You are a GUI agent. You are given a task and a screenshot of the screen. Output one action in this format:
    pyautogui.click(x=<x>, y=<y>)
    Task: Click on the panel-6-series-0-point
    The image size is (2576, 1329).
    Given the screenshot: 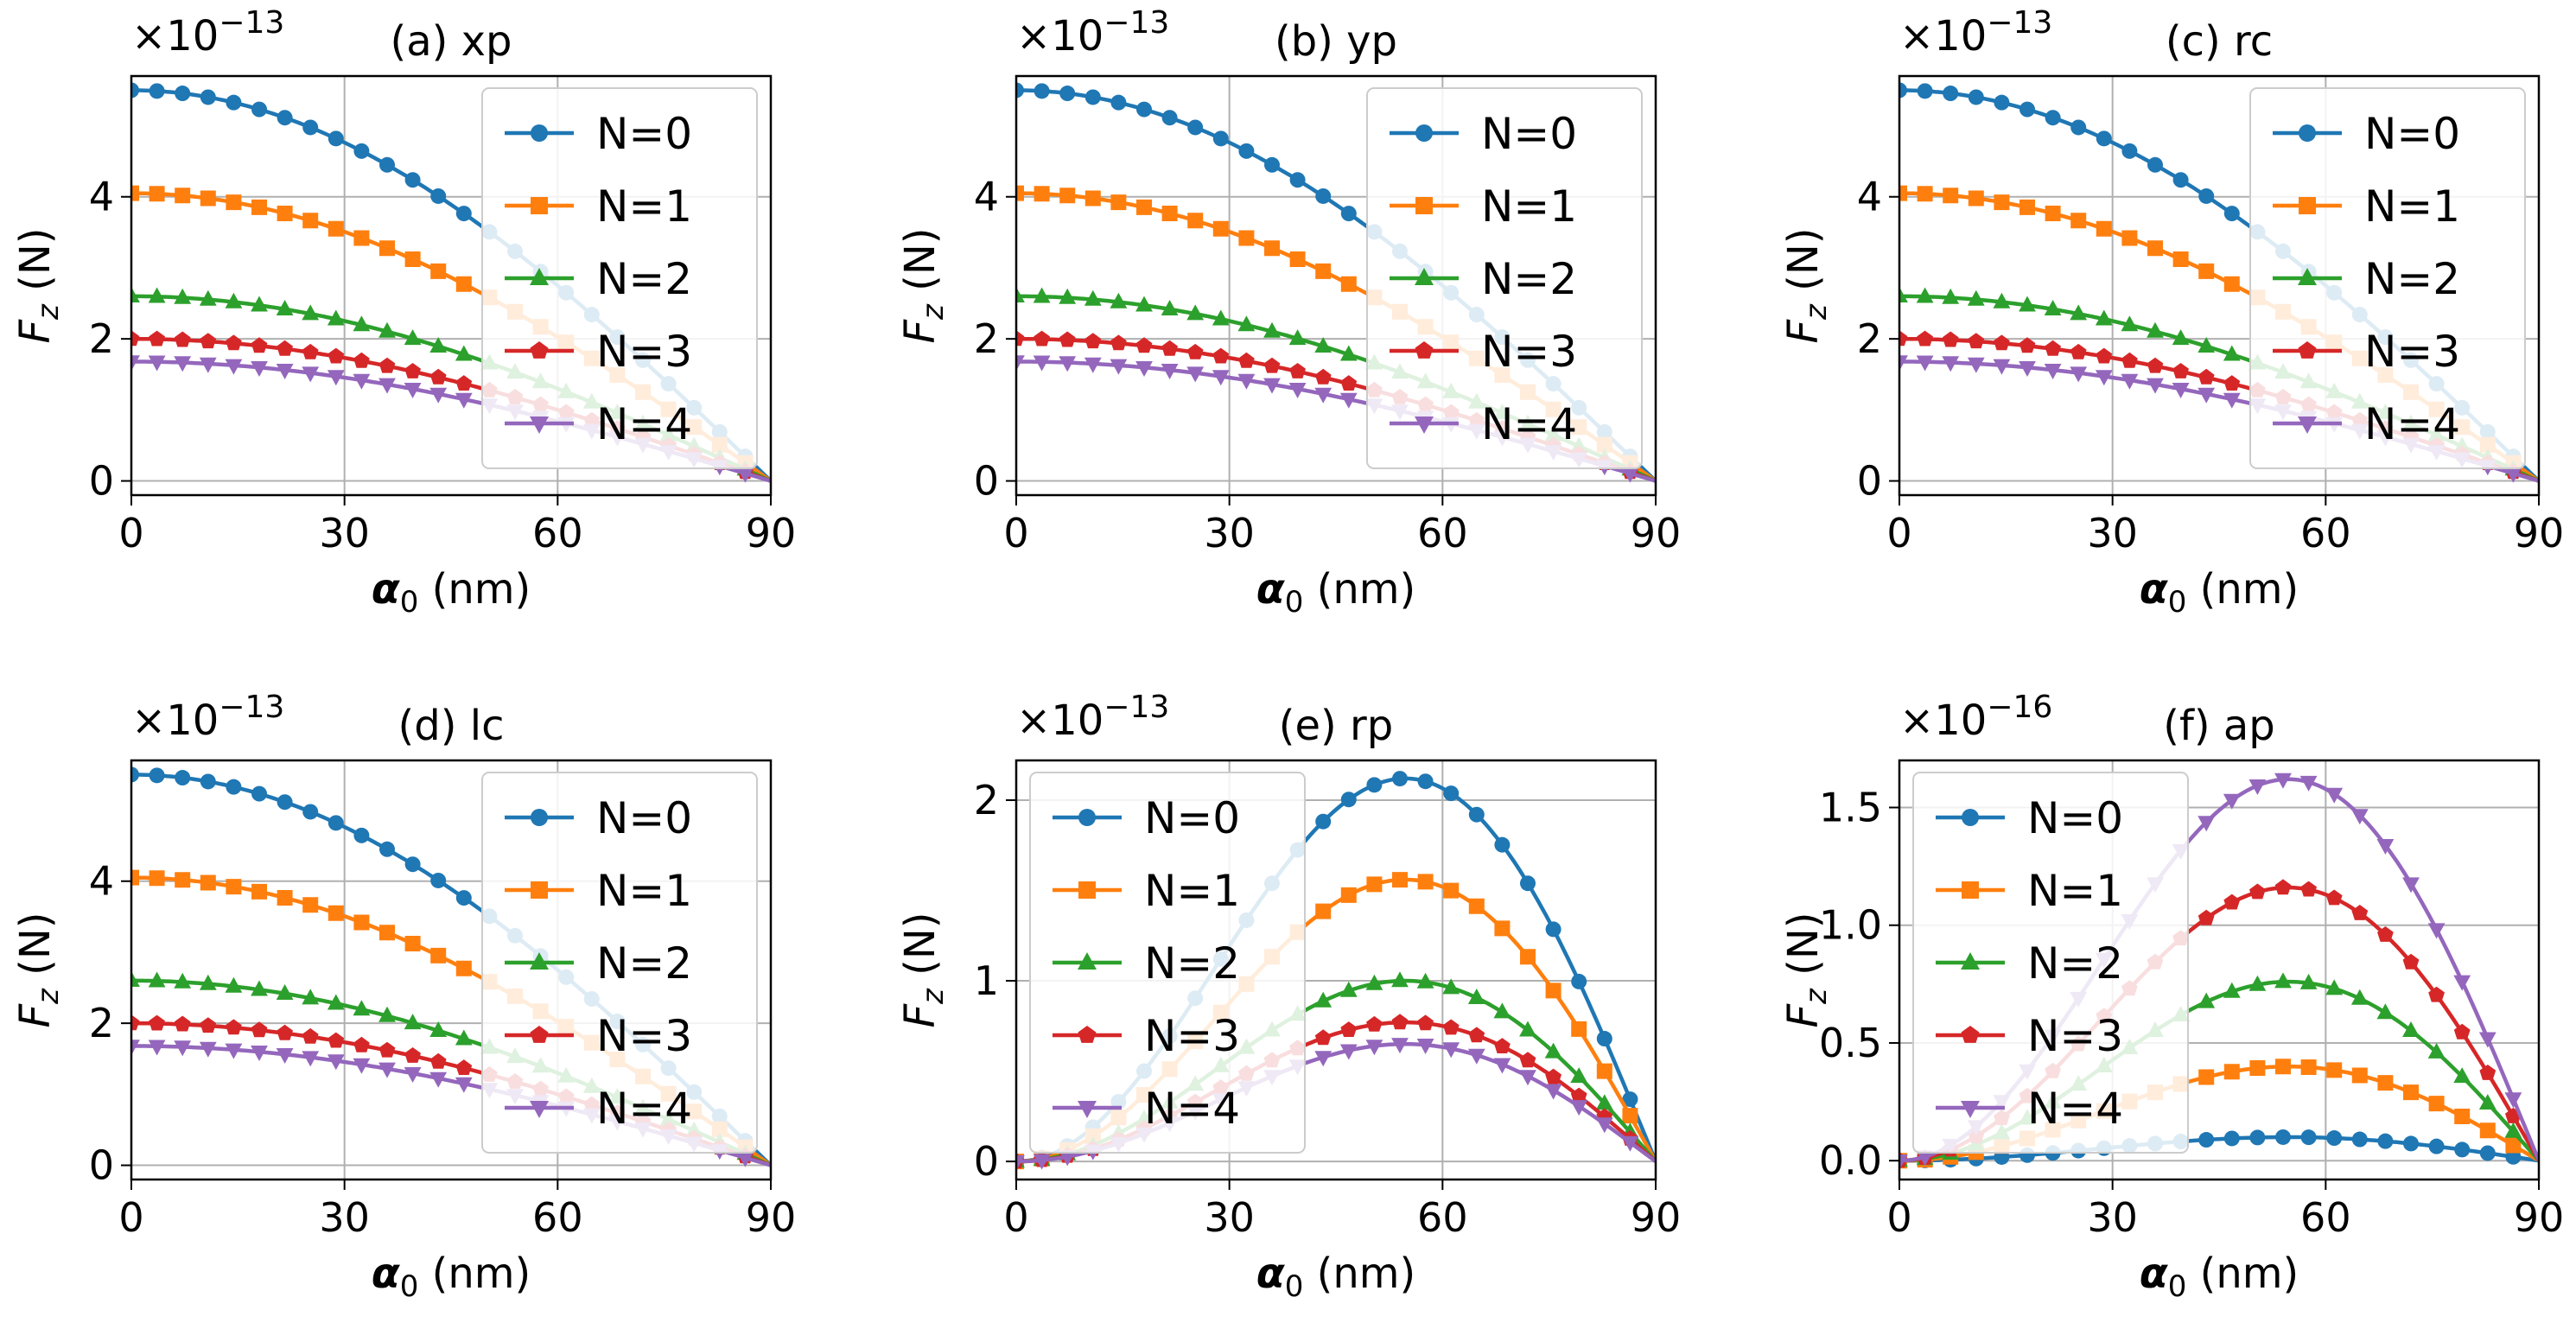 What is the action you would take?
    pyautogui.click(x=2206, y=1140)
    